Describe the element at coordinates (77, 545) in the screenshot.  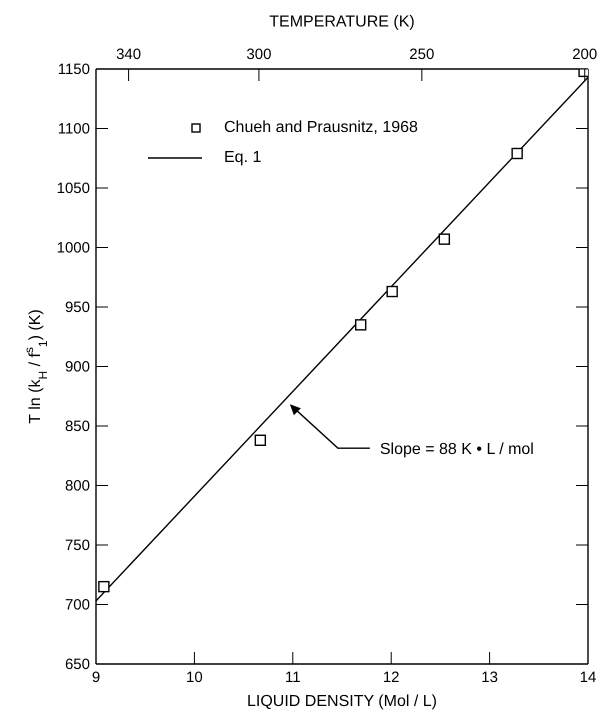
I see `y-tick-label: 750` at that location.